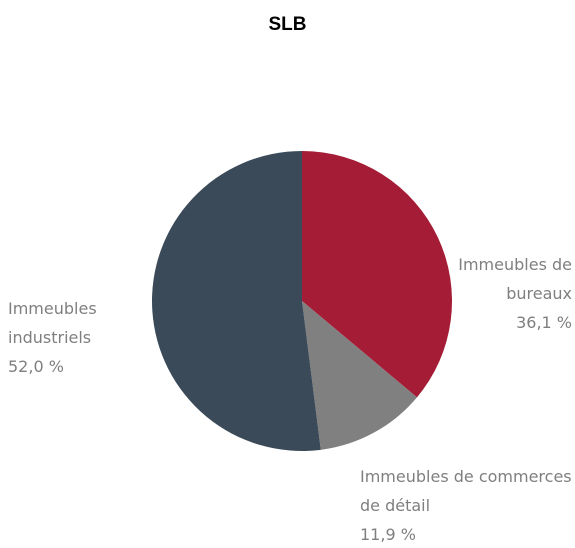 This screenshot has width=575, height=548. What do you see at coordinates (544, 322) in the screenshot?
I see `value-label: 36,1 %` at bounding box center [544, 322].